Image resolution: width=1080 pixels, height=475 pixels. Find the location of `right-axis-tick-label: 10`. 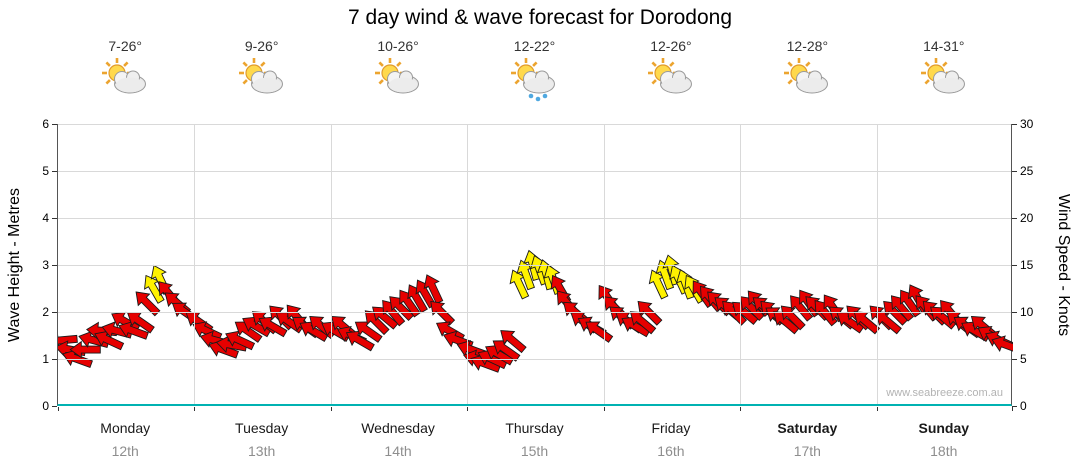

right-axis-tick-label: 10 is located at coordinates (1027, 312).